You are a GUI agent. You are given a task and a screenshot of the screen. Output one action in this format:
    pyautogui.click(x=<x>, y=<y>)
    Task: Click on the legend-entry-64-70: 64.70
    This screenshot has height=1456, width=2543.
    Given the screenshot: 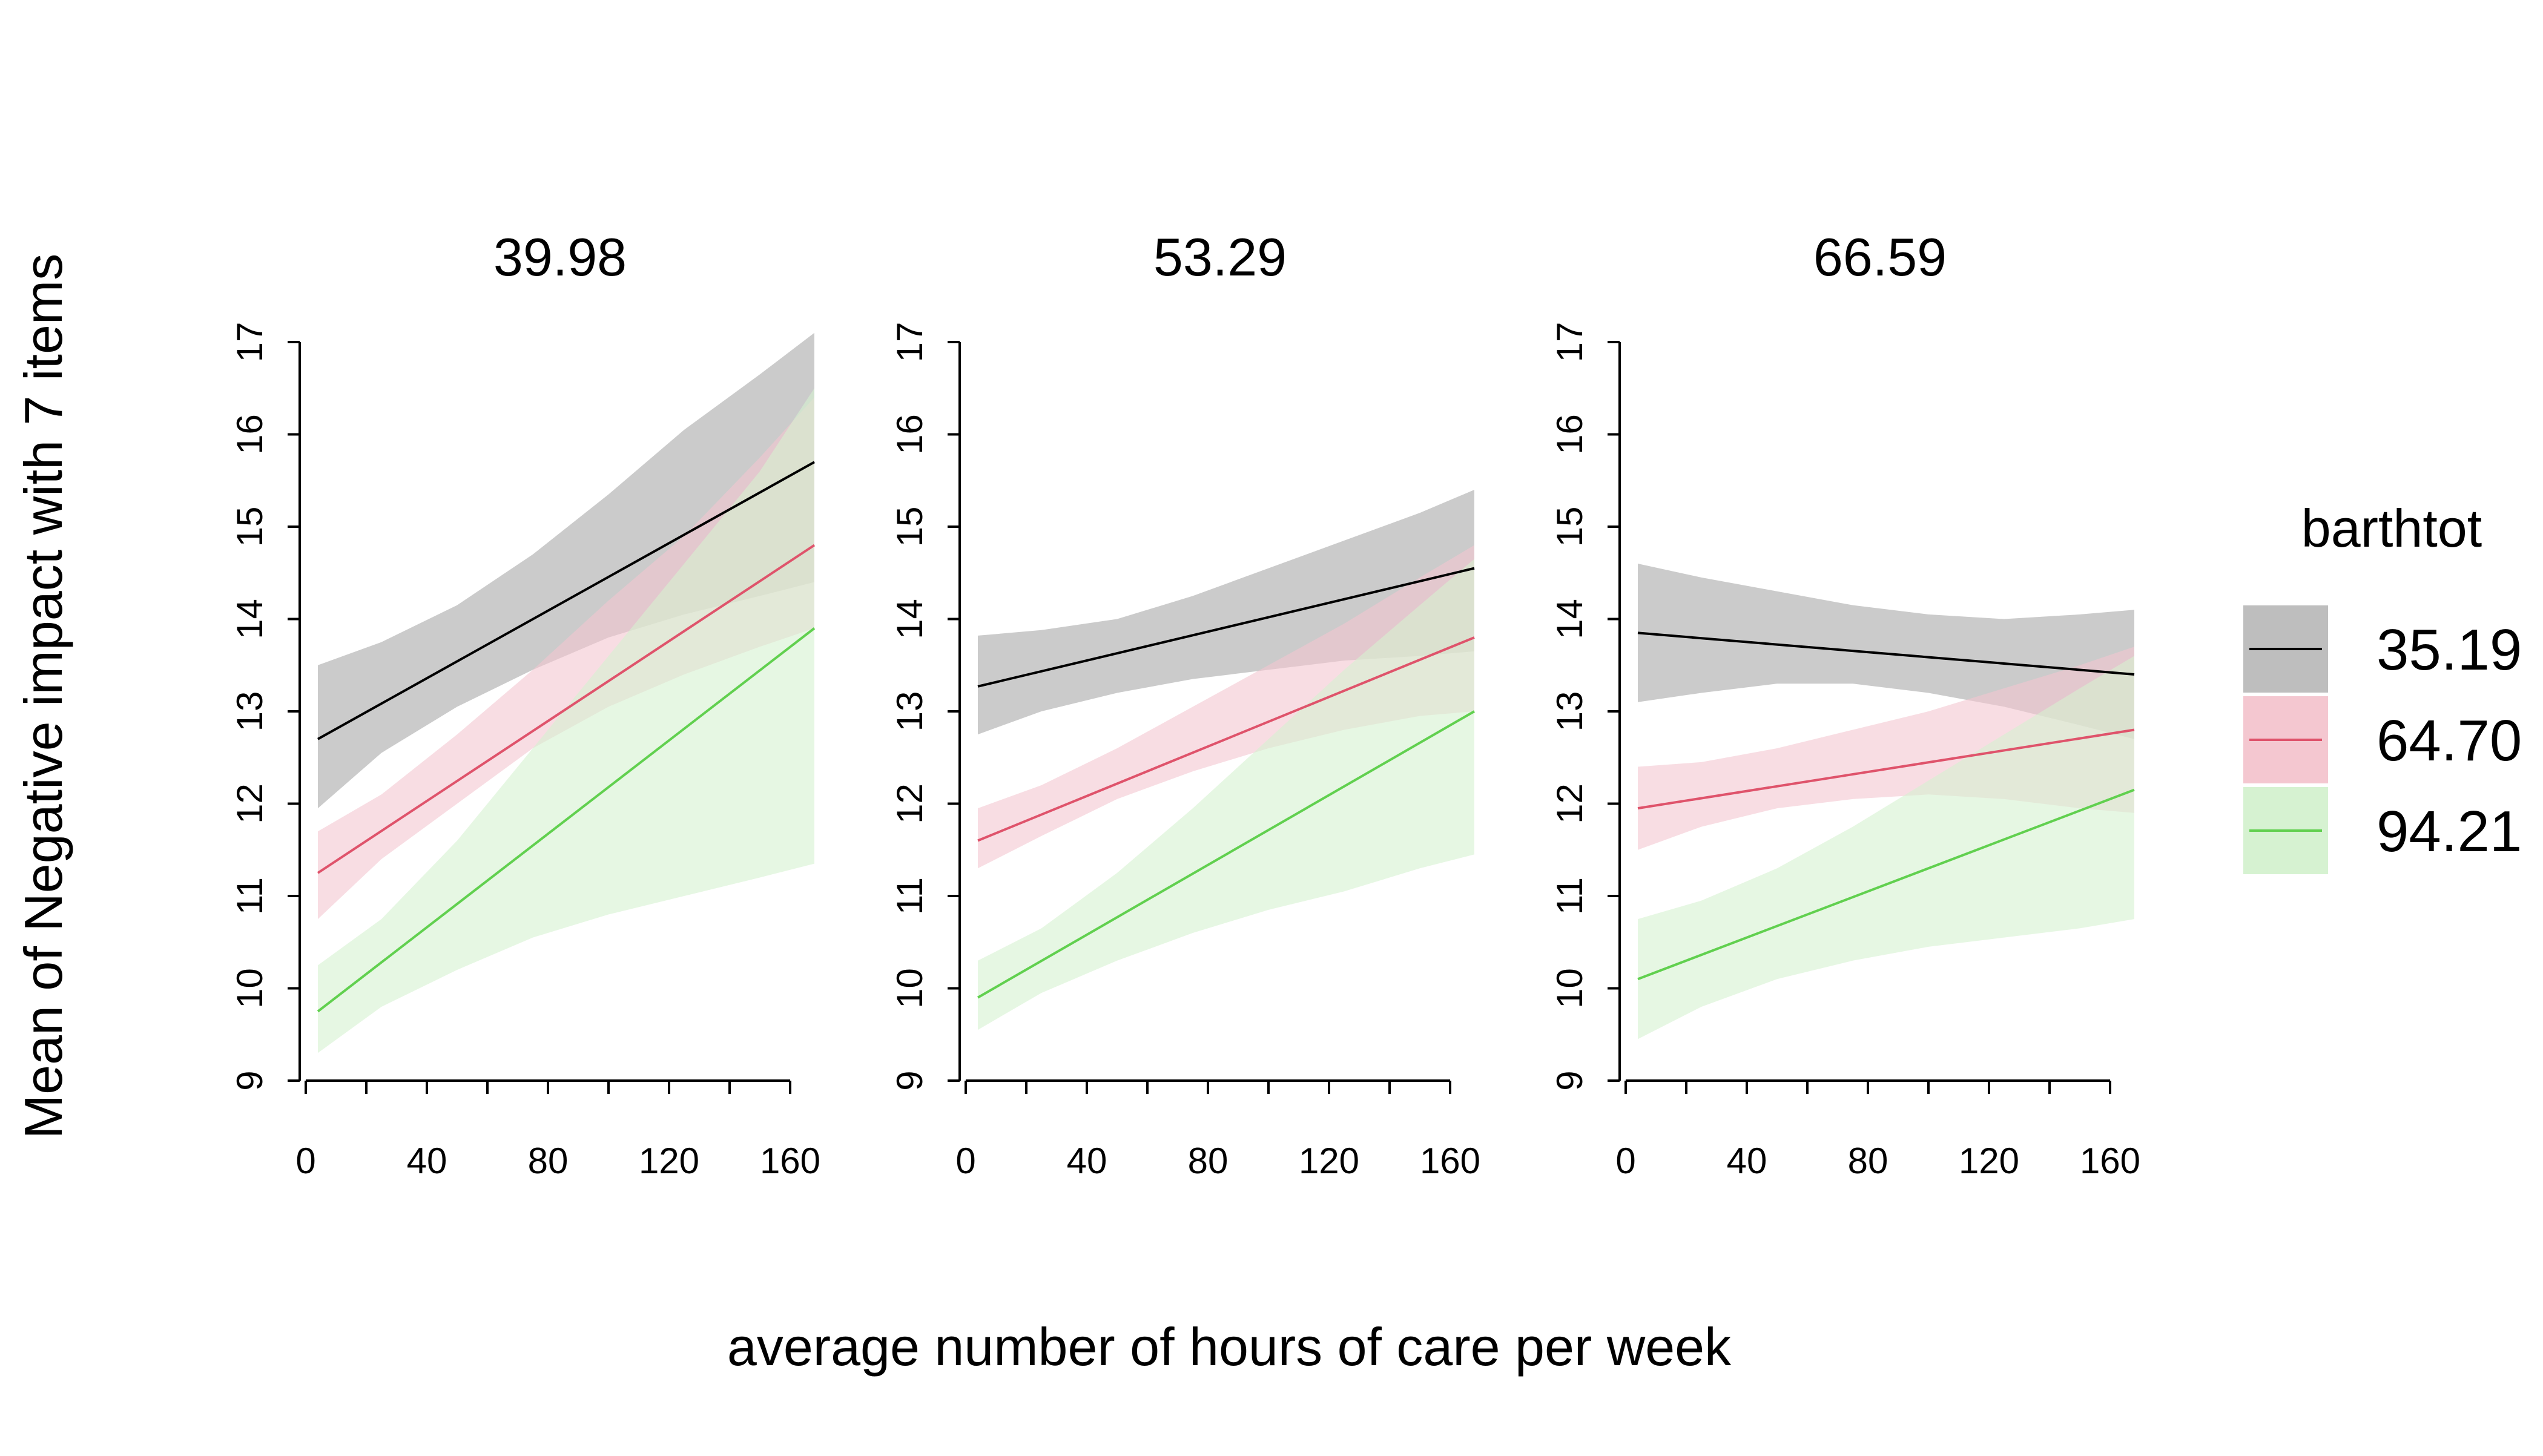 What is the action you would take?
    pyautogui.click(x=2382, y=739)
    